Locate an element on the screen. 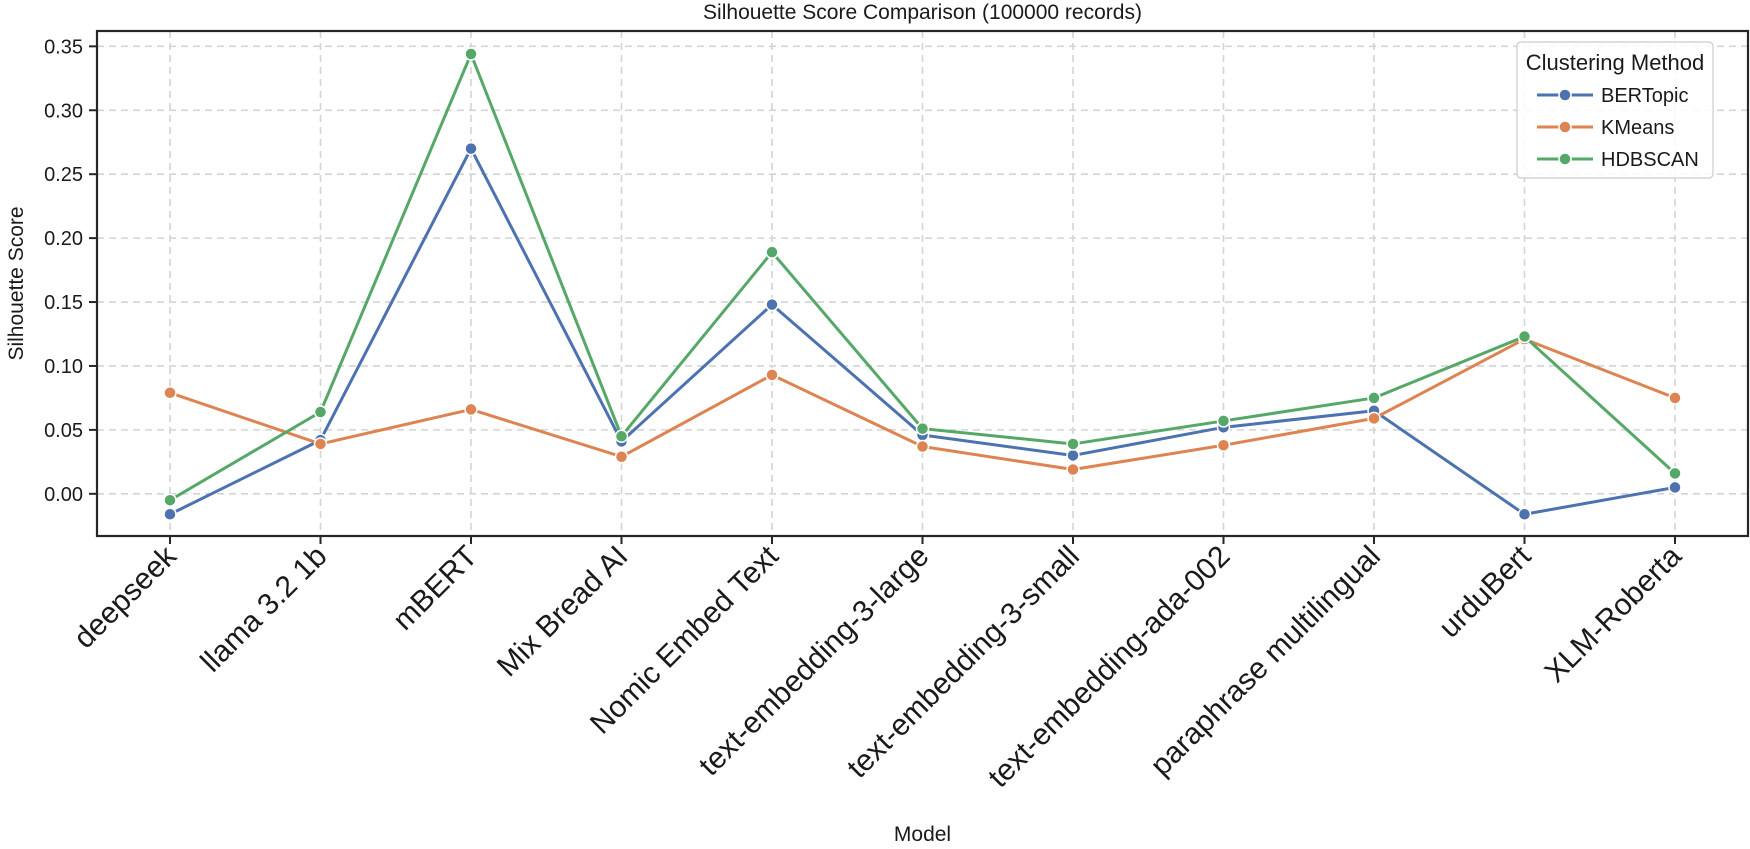 Image resolution: width=1750 pixels, height=849 pixels. legend-items: BERTopic KMeans HDBSCAN is located at coordinates (1618, 128).